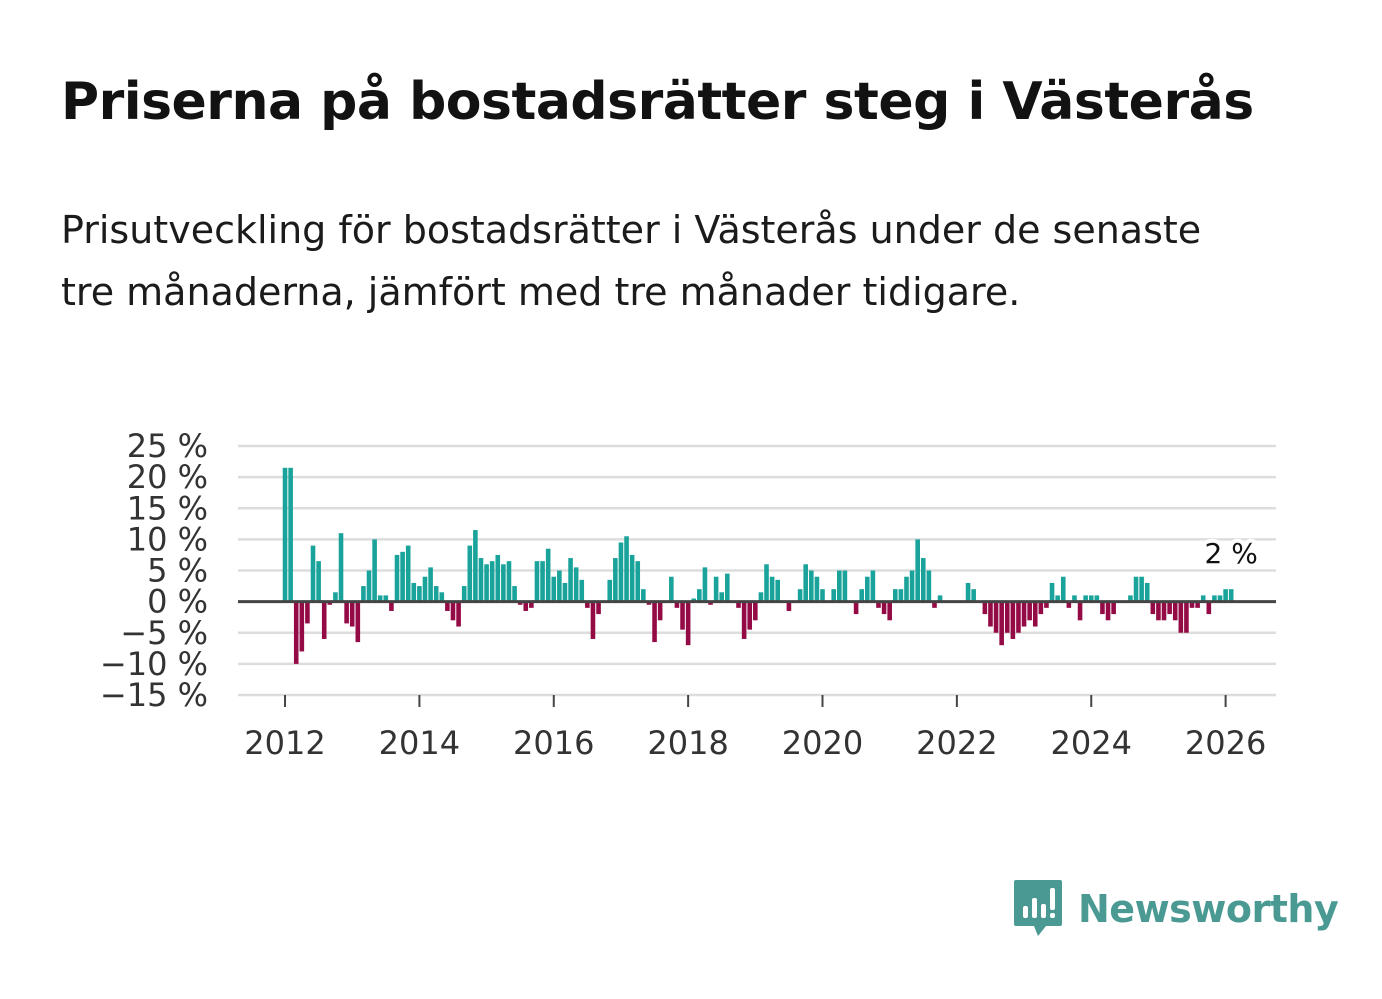  Describe the element at coordinates (419, 743) in the screenshot. I see `x-tick-label: 2014` at that location.